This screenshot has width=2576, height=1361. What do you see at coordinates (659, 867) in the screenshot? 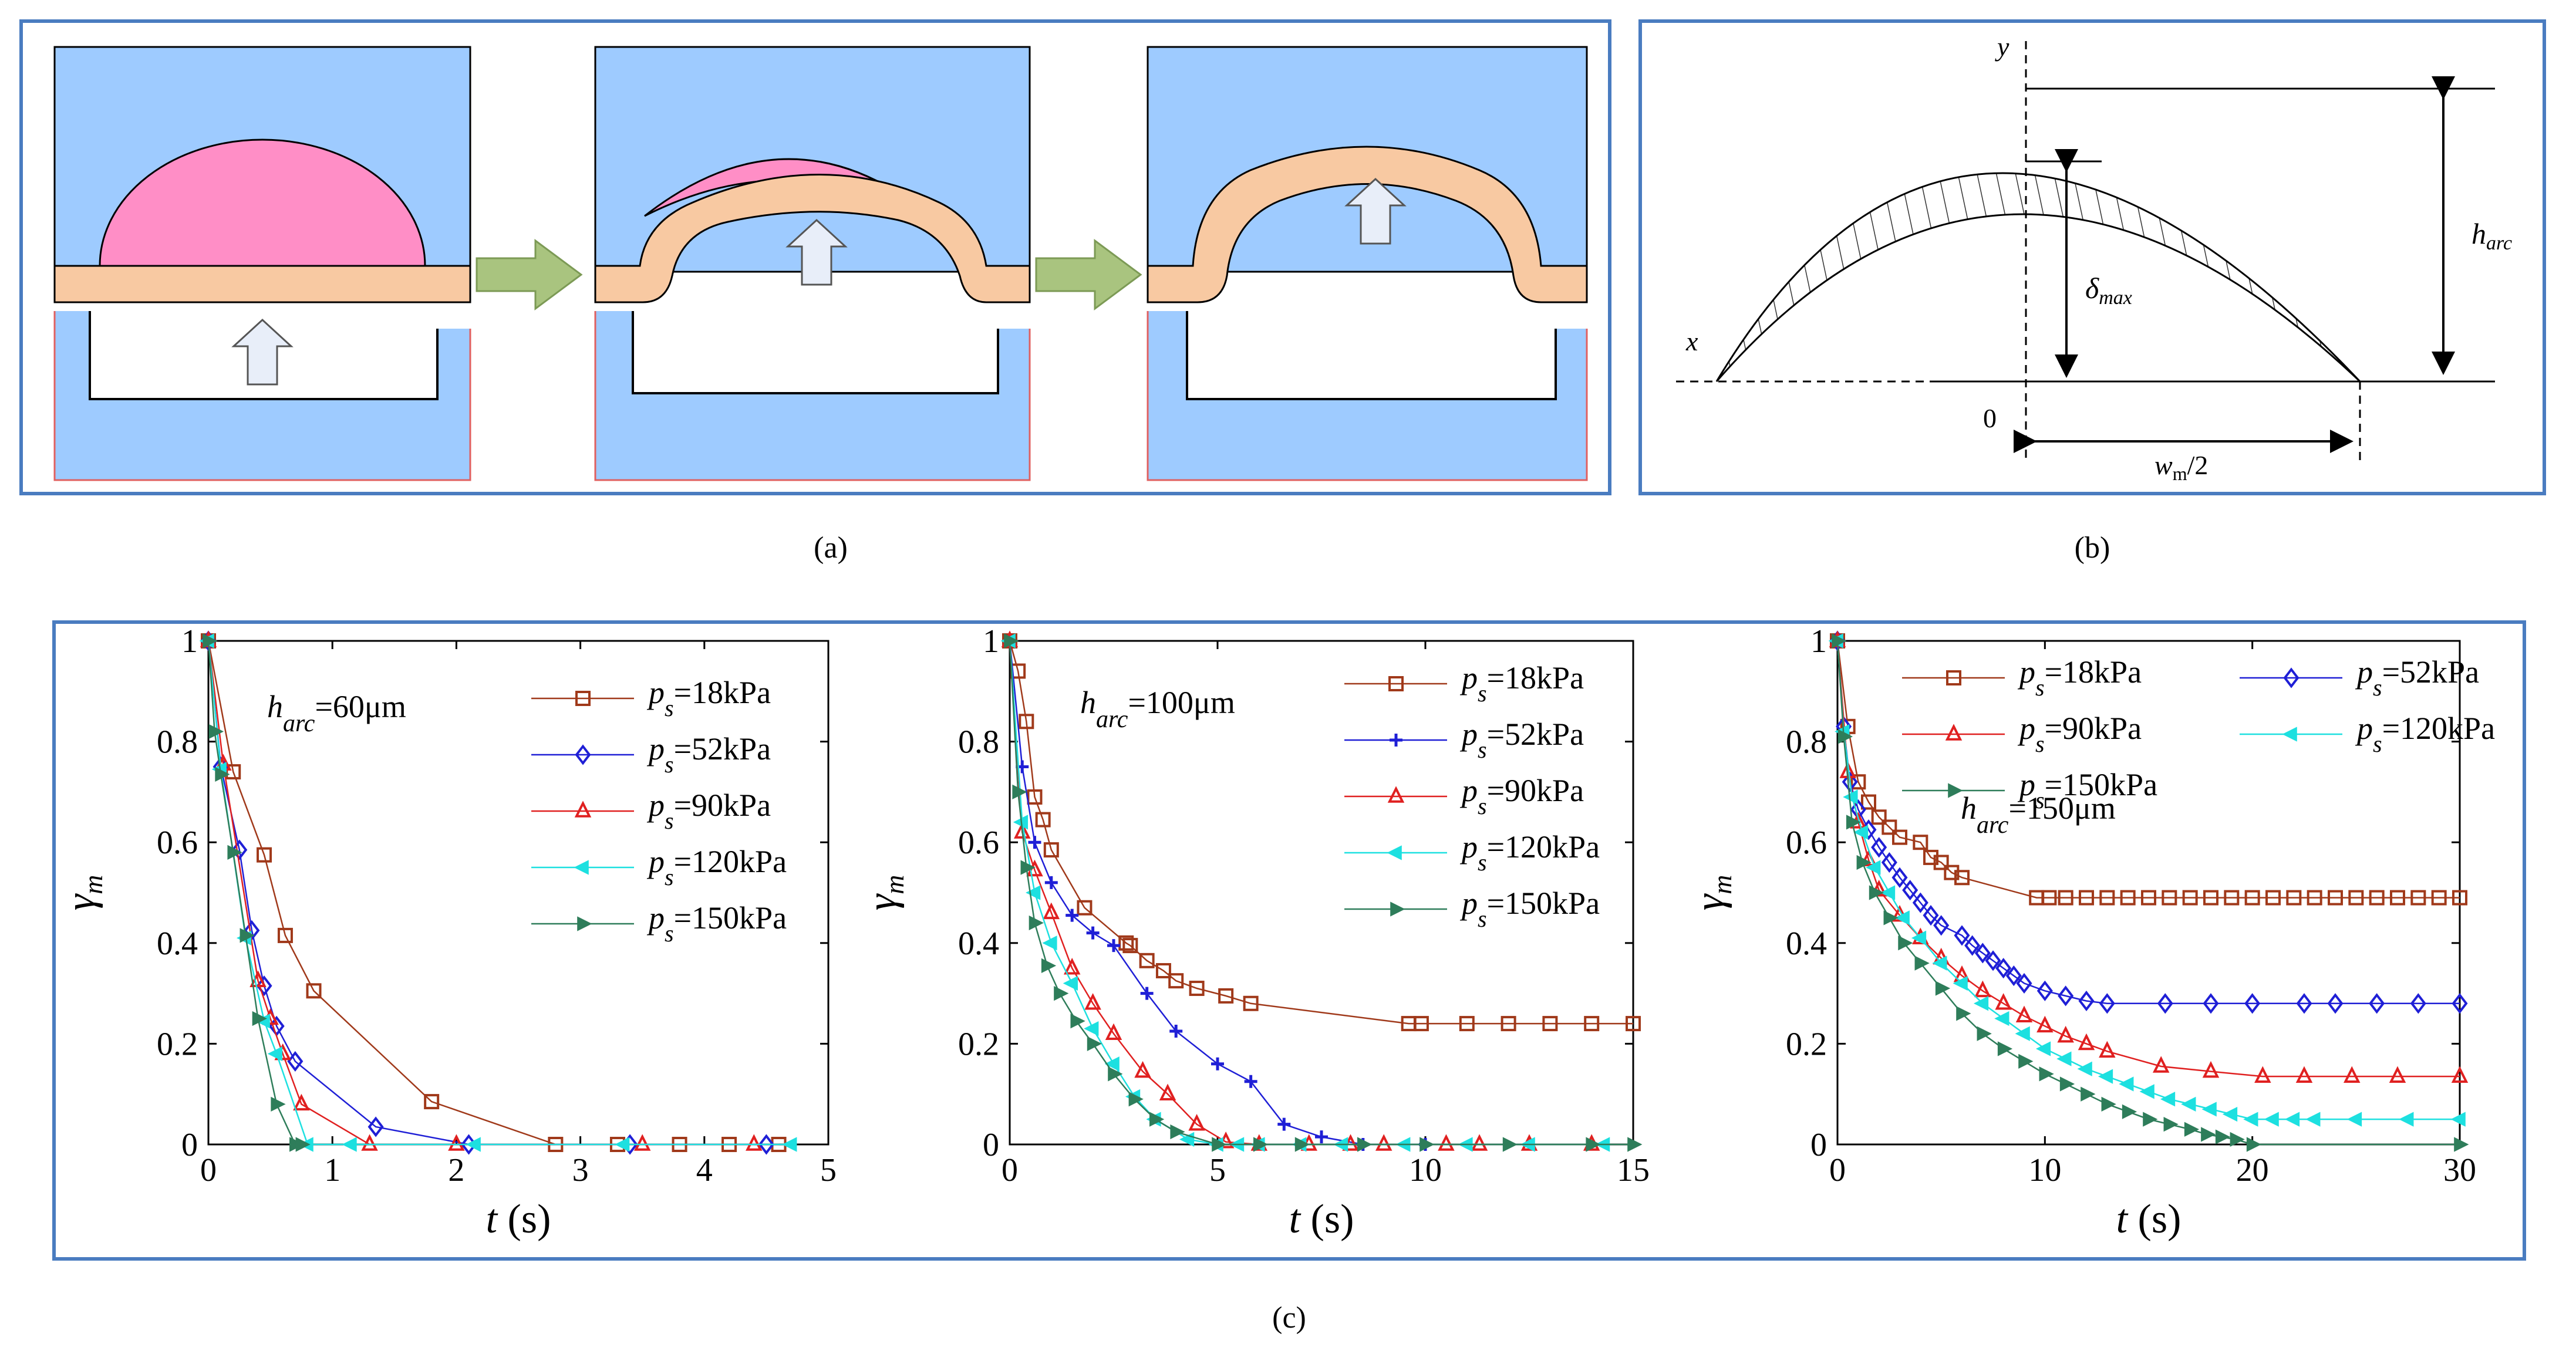
I see `legend-entry: ps=120kPa` at bounding box center [659, 867].